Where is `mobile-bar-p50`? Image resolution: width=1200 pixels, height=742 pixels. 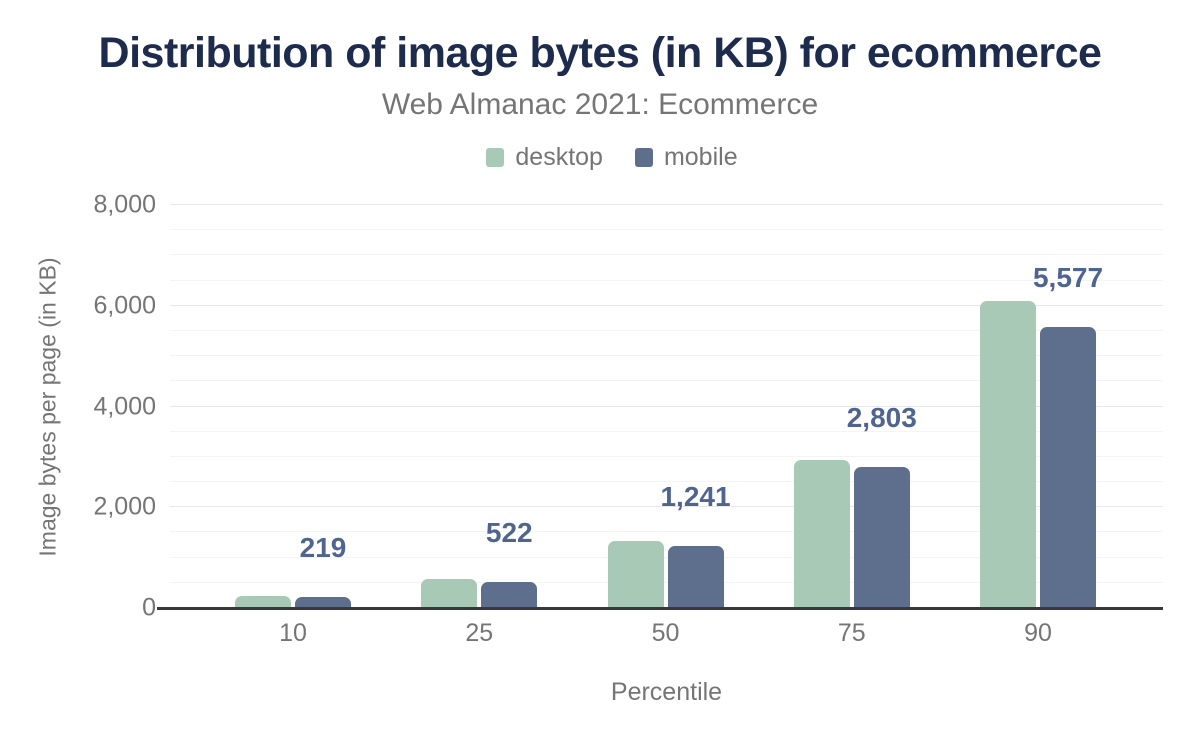 mobile-bar-p50 is located at coordinates (695, 576).